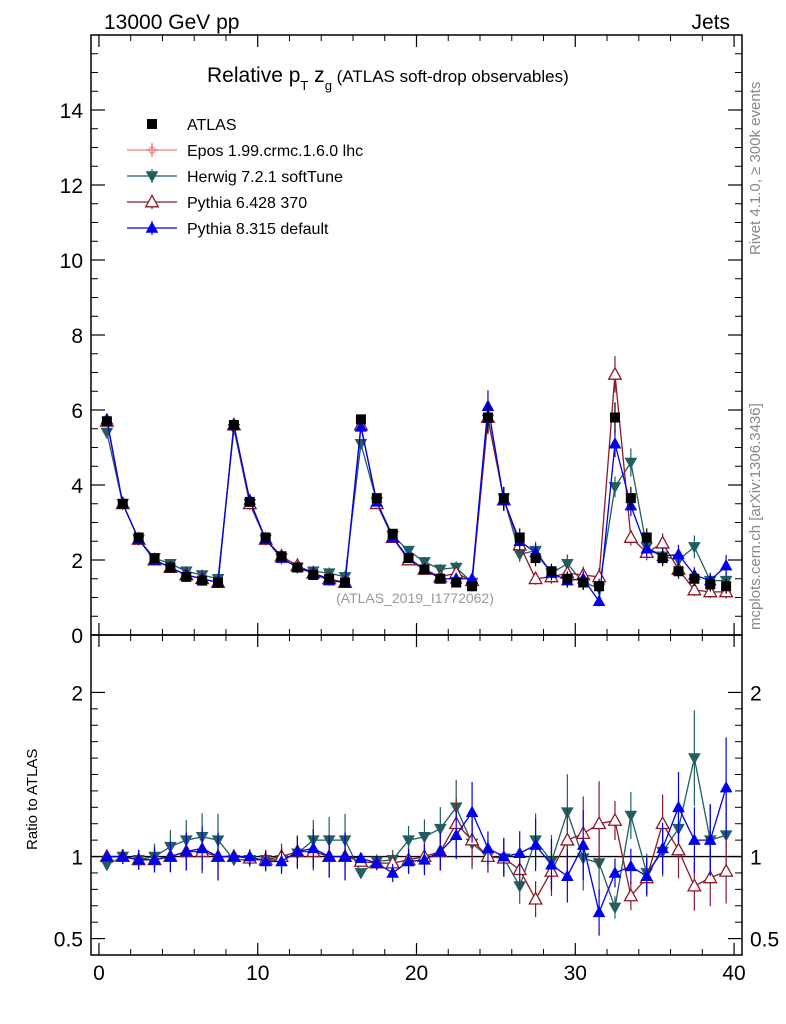  I want to click on legend-marker, so click(152, 177).